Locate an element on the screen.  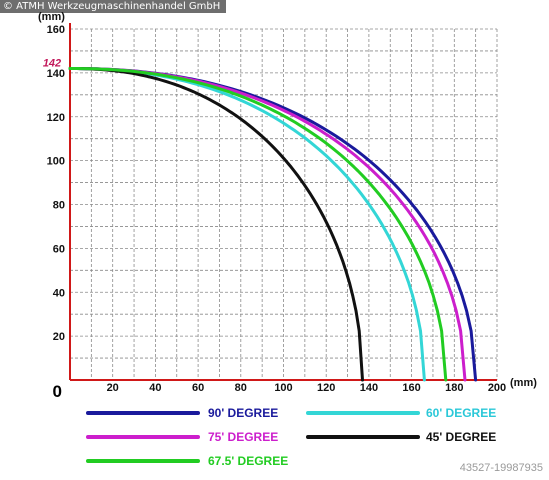
watermark-banner: © ATMH Werkzeugmaschinenhandel GmbH is located at coordinates (113, 6).